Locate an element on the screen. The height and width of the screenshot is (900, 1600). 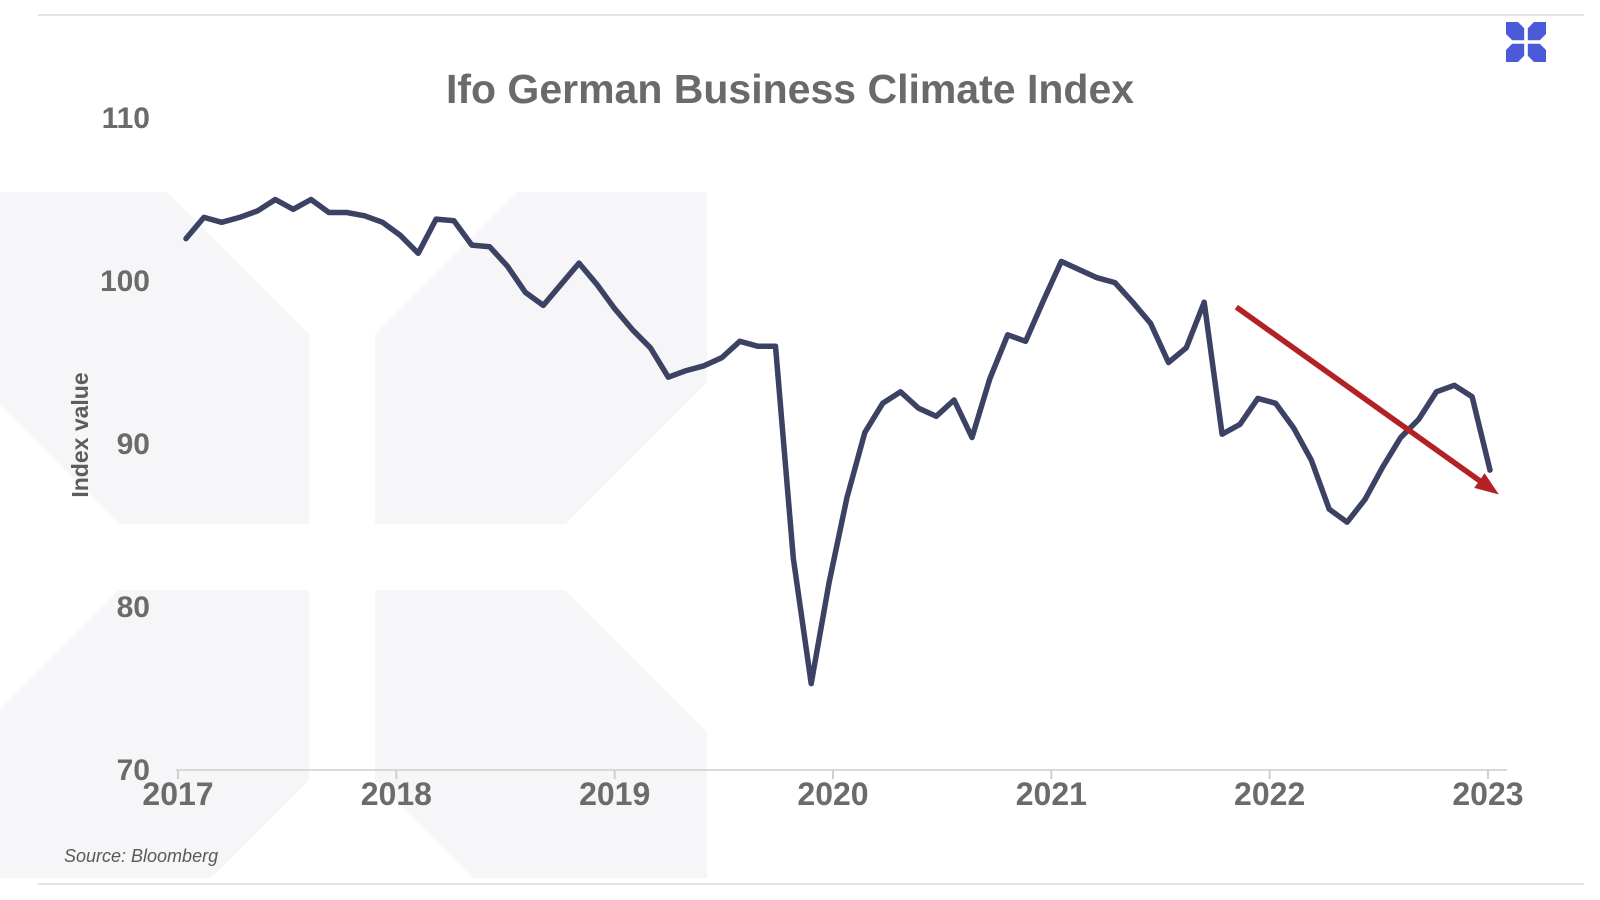
y-tick-label-100: 100 is located at coordinates (125, 281).